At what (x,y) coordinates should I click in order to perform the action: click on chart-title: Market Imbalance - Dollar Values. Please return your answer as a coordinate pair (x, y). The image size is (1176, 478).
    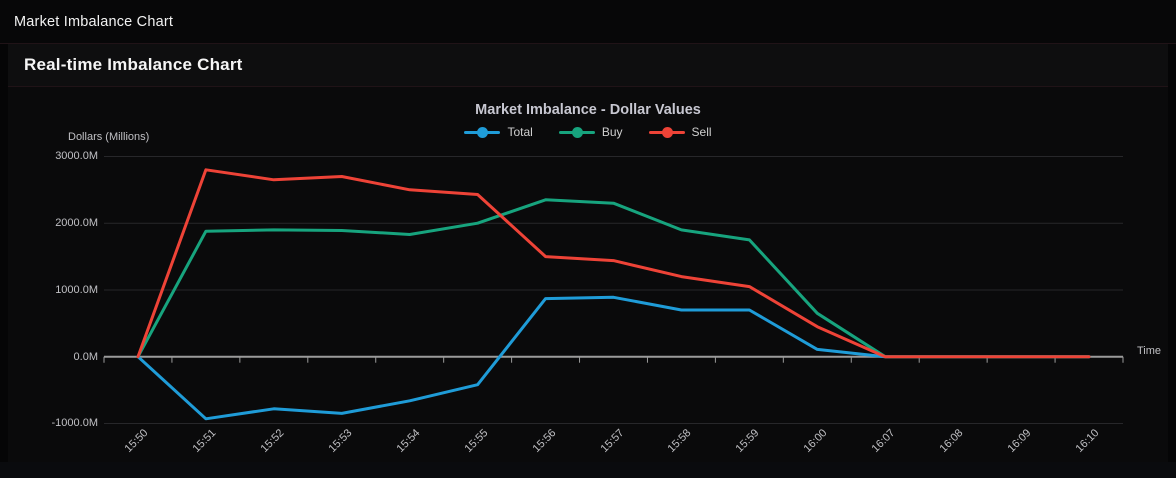
    Looking at the image, I should click on (588, 110).